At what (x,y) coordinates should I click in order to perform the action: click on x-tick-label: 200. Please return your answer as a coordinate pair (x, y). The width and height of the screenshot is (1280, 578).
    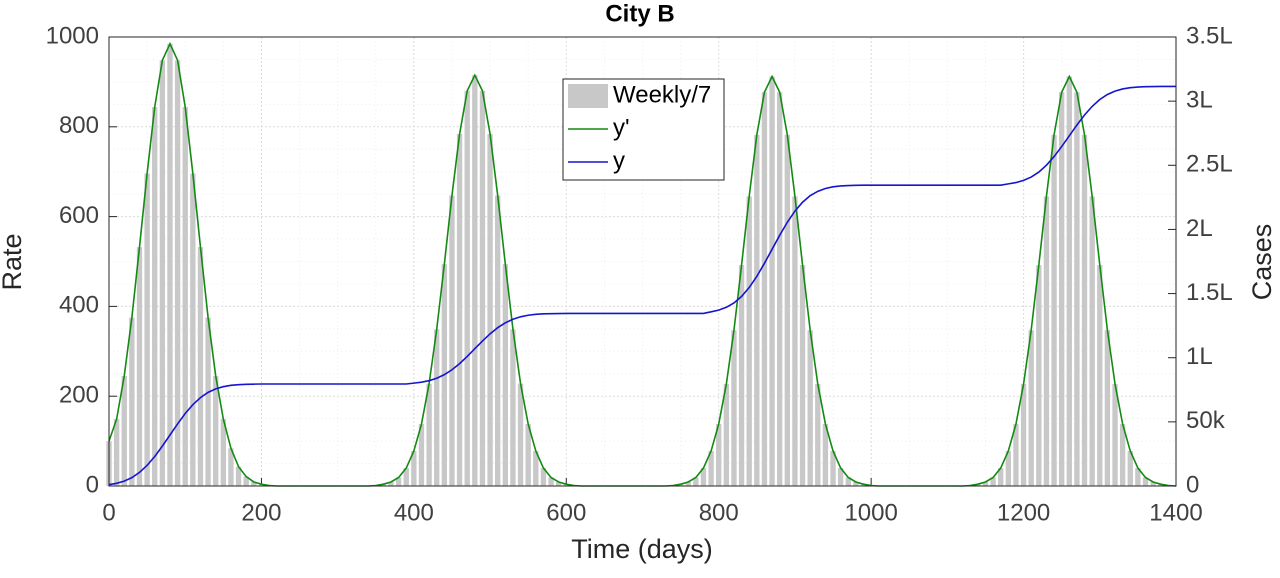
    Looking at the image, I should click on (261, 512).